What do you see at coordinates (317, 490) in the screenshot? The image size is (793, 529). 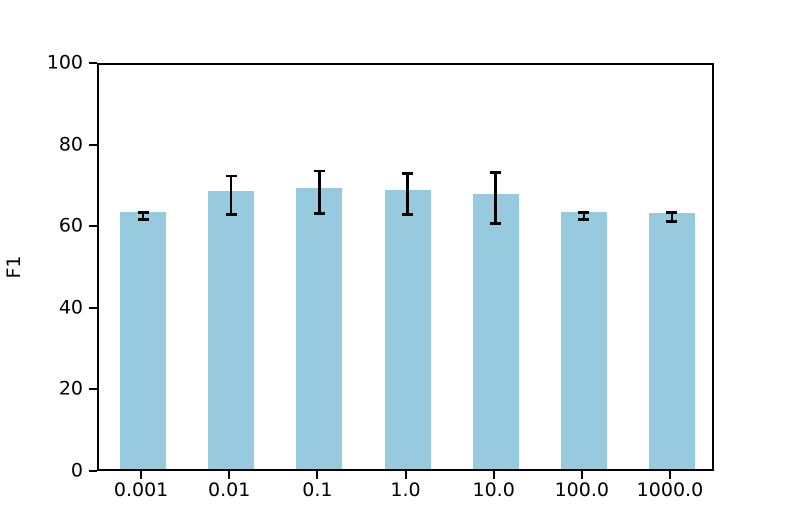 I see `x-tick-label: 0.1` at bounding box center [317, 490].